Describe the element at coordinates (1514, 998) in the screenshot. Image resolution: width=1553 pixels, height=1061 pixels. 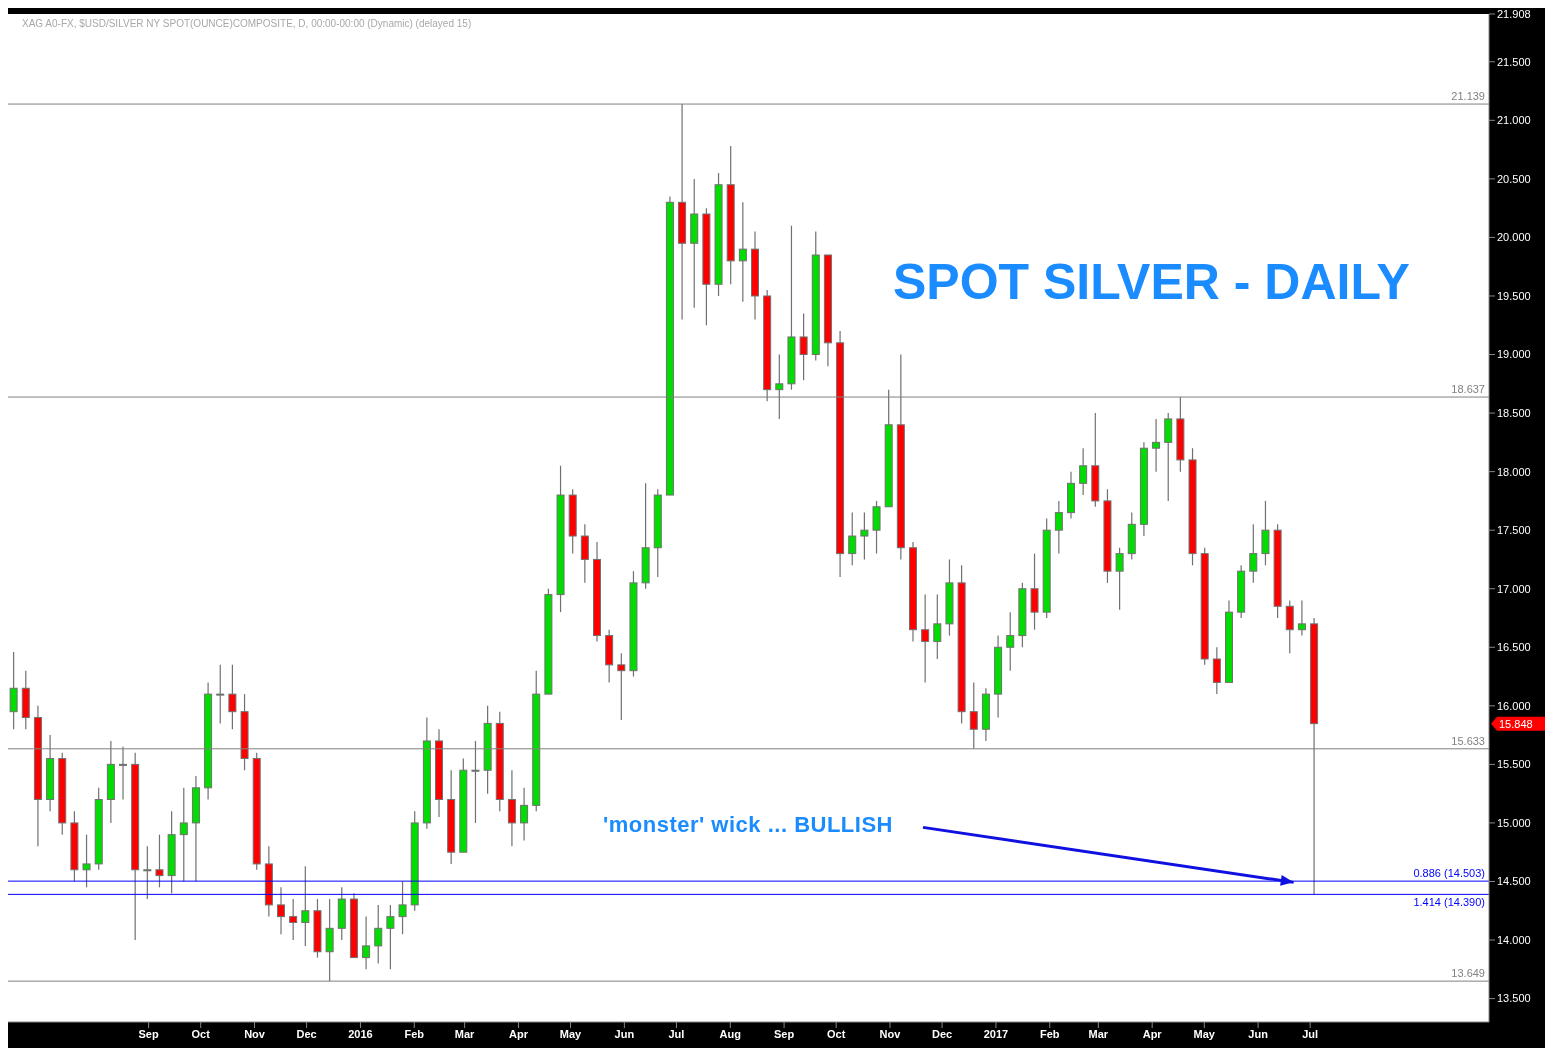
I see `y-tick-label: 13.500` at that location.